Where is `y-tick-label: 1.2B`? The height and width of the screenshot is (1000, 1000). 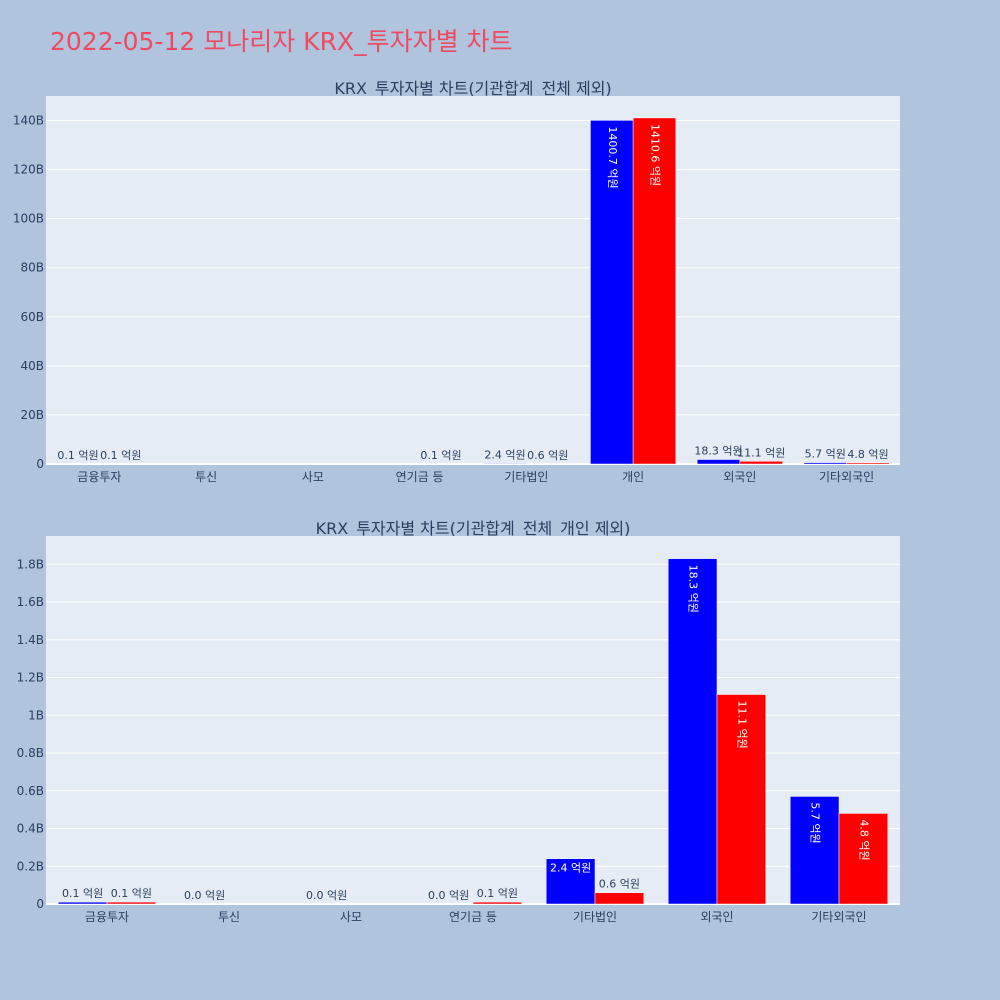
y-tick-label: 1.2B is located at coordinates (30, 678).